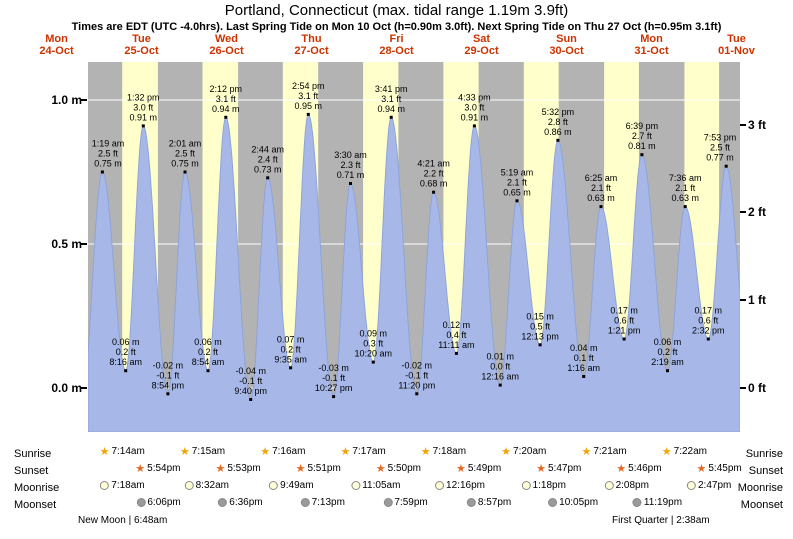  Describe the element at coordinates (168, 375) in the screenshot. I see `tide-event-label: -0.02 m -0.1 ft 8:54 pm` at that location.